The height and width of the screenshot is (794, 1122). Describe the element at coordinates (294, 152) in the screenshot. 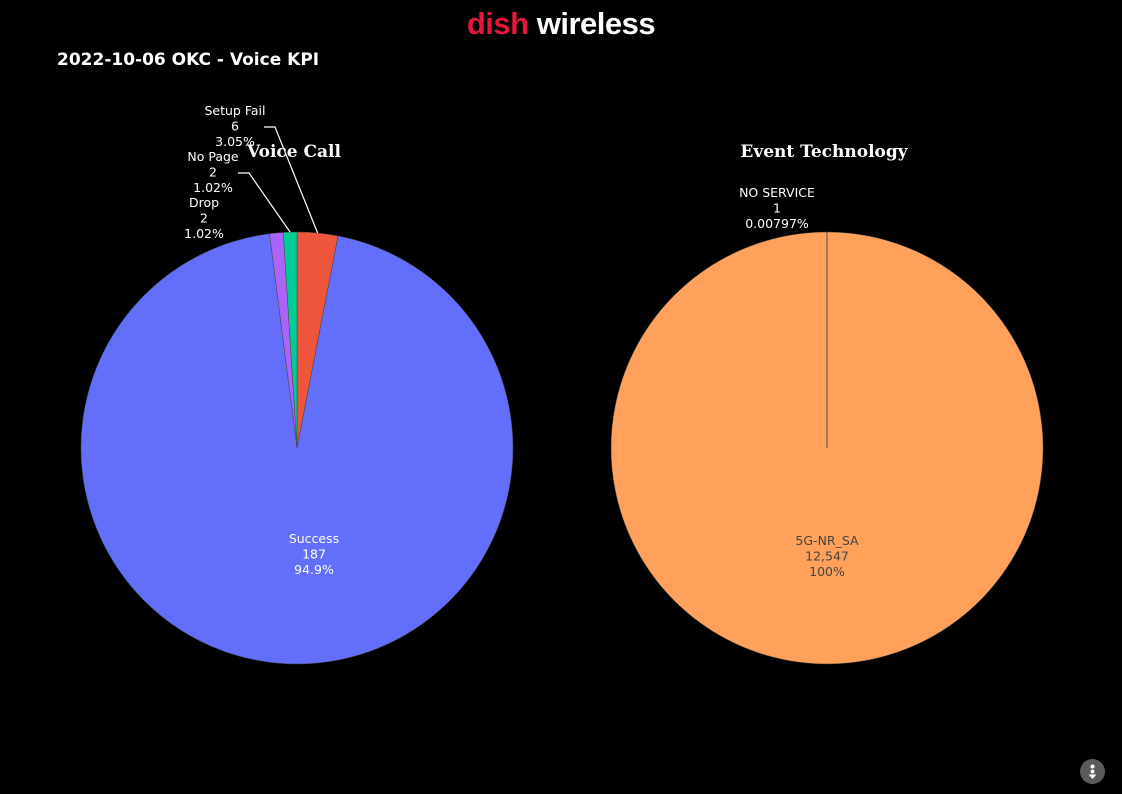

I see `voice-call-title: Voice Call` at that location.